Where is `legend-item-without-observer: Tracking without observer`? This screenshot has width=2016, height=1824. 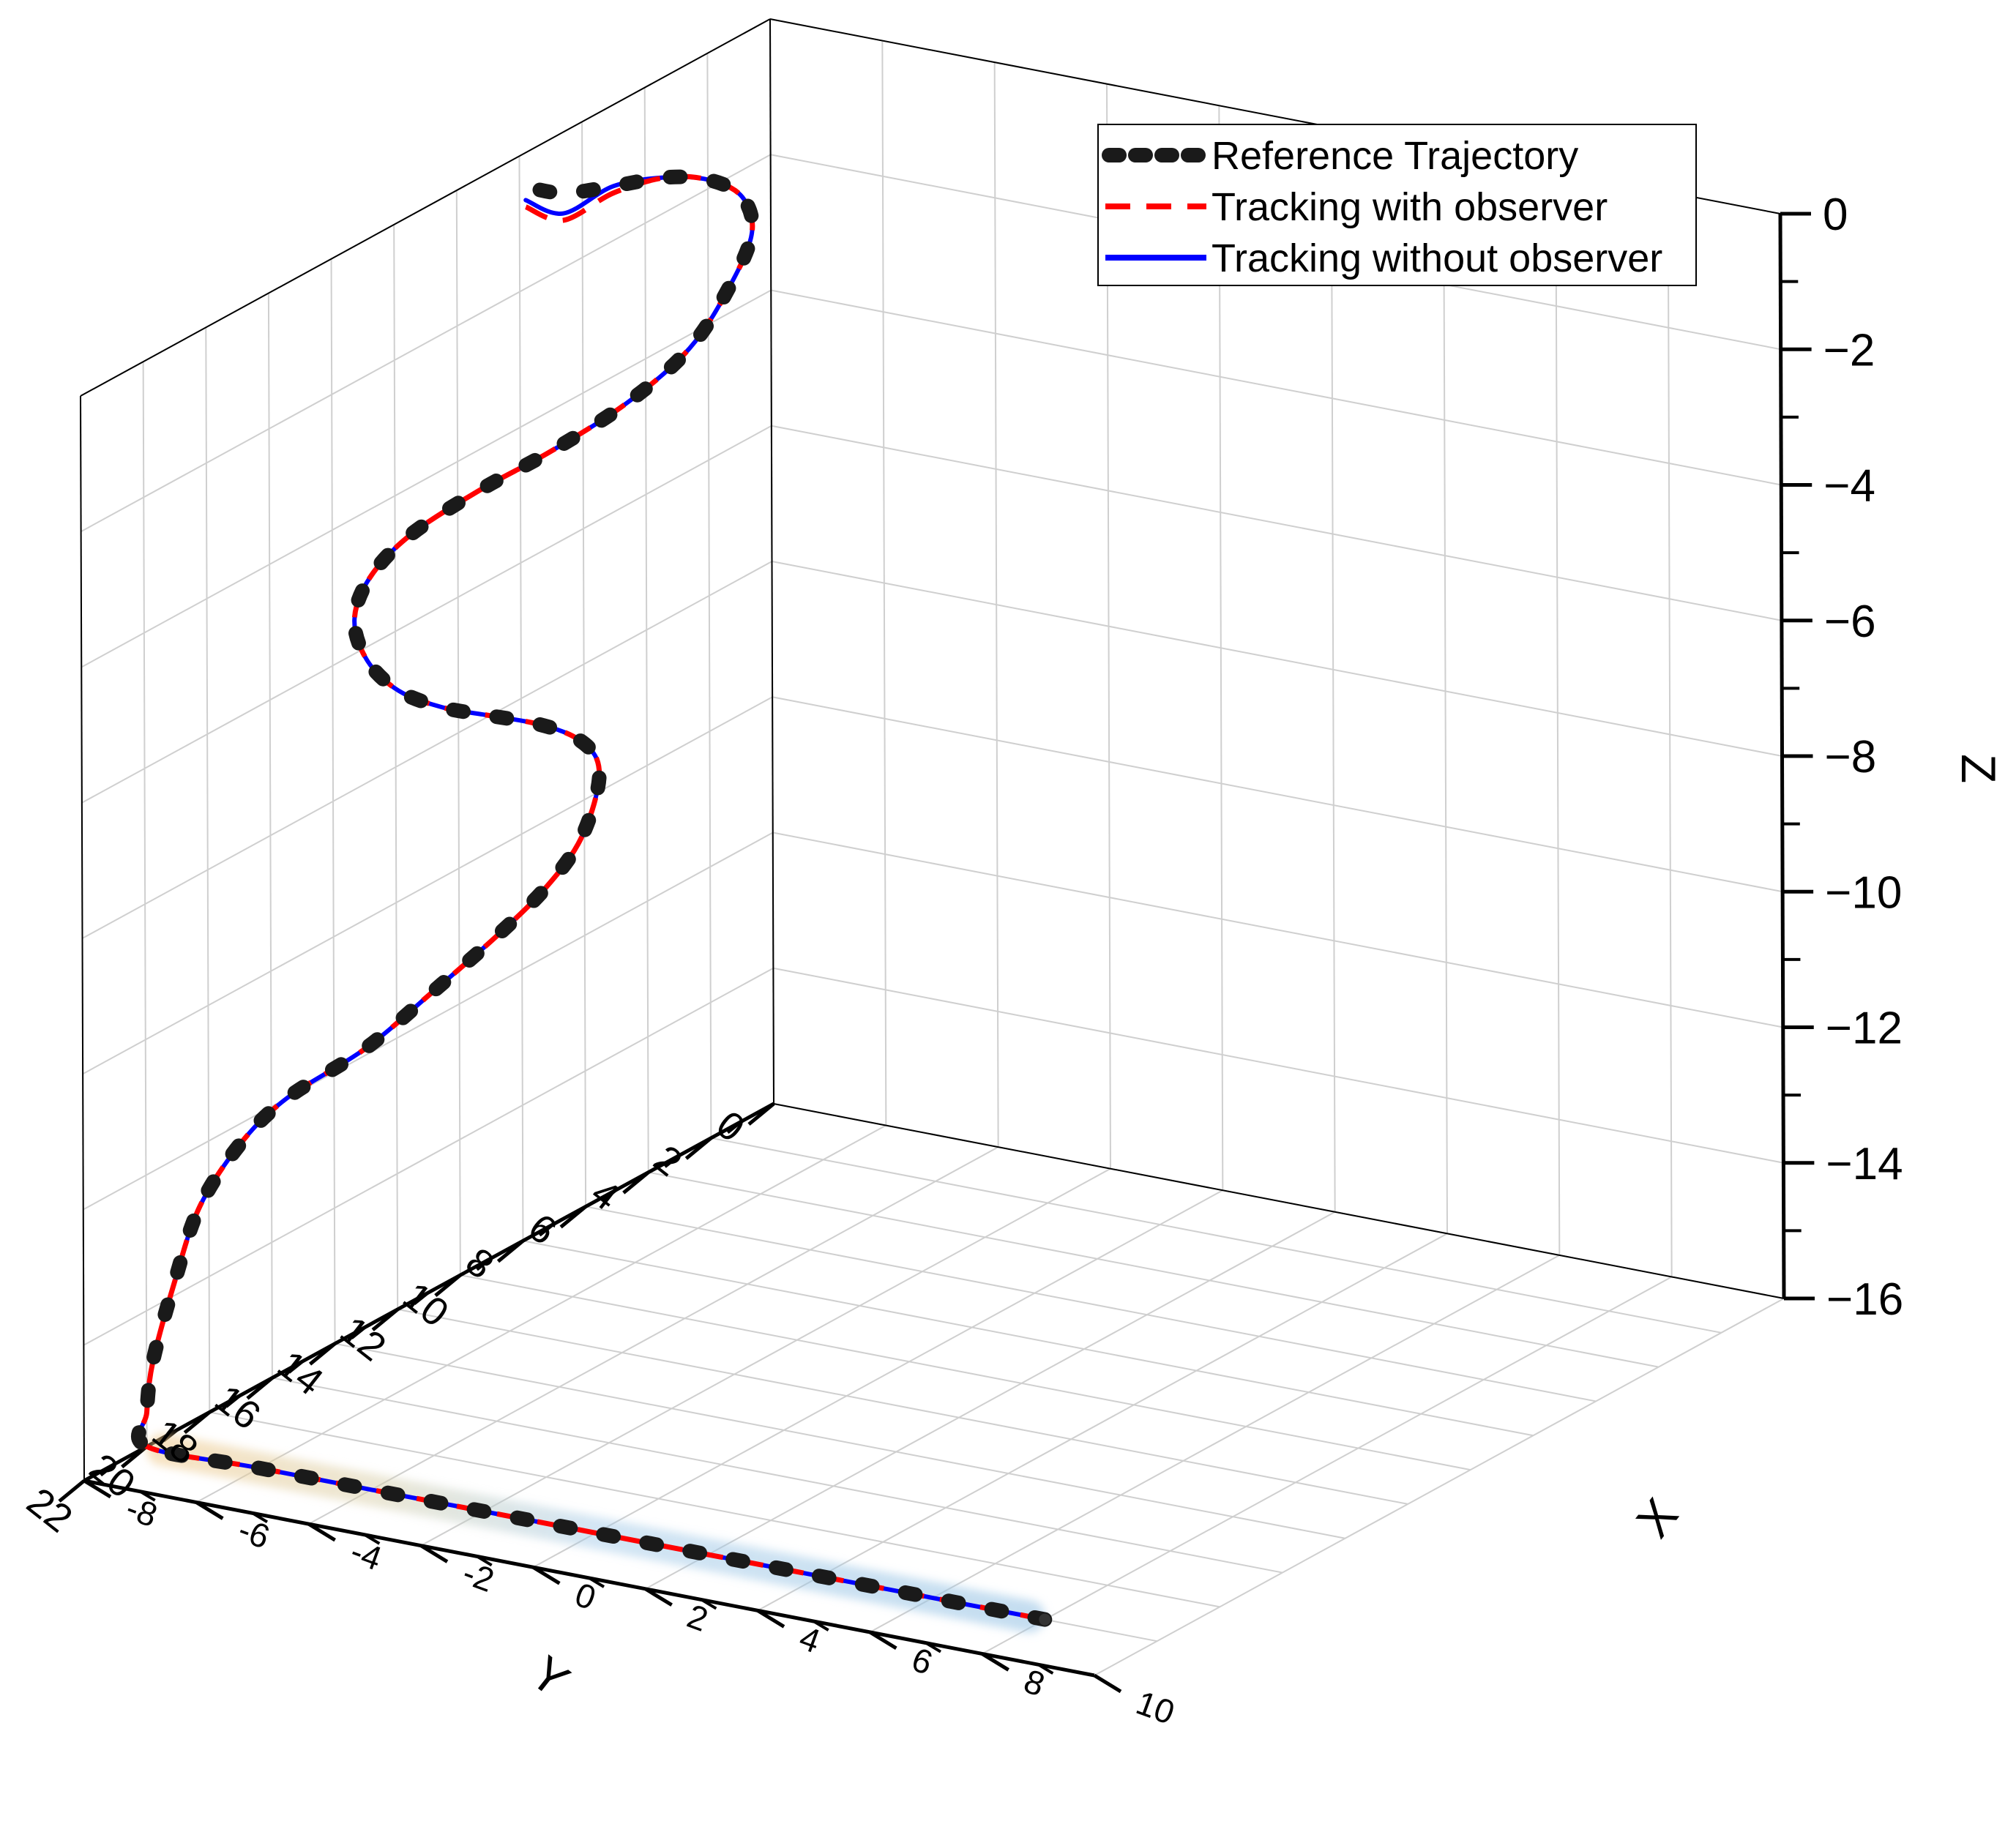
legend-item-without-observer: Tracking without observer is located at coordinates (1383, 258).